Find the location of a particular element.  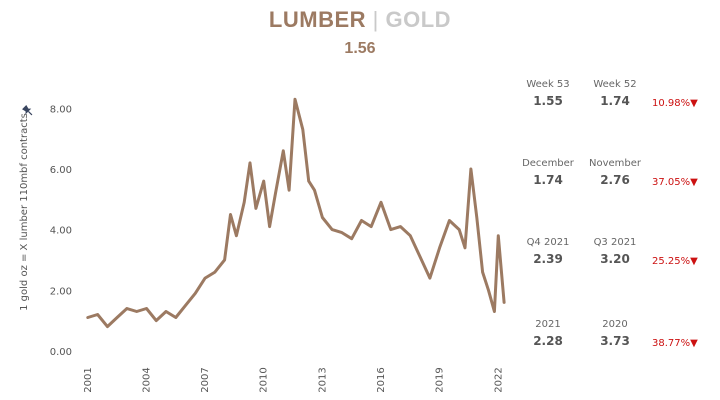

stat-value: 2.76 is located at coordinates (615, 180).